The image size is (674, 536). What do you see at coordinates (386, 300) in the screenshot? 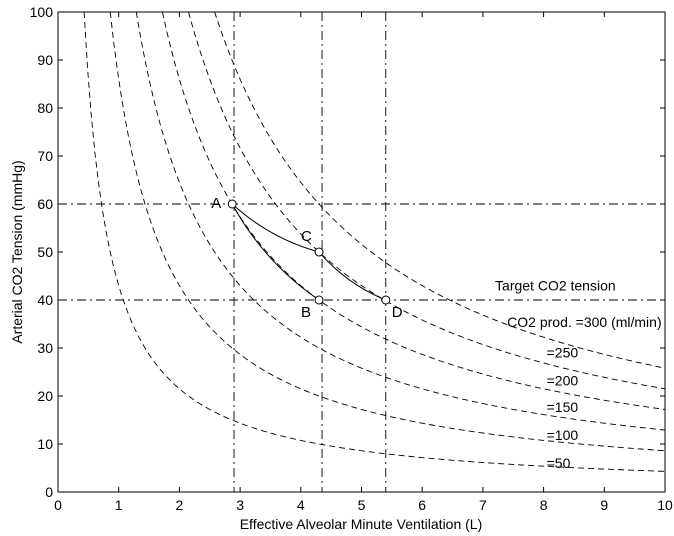
I see `point-D` at bounding box center [386, 300].